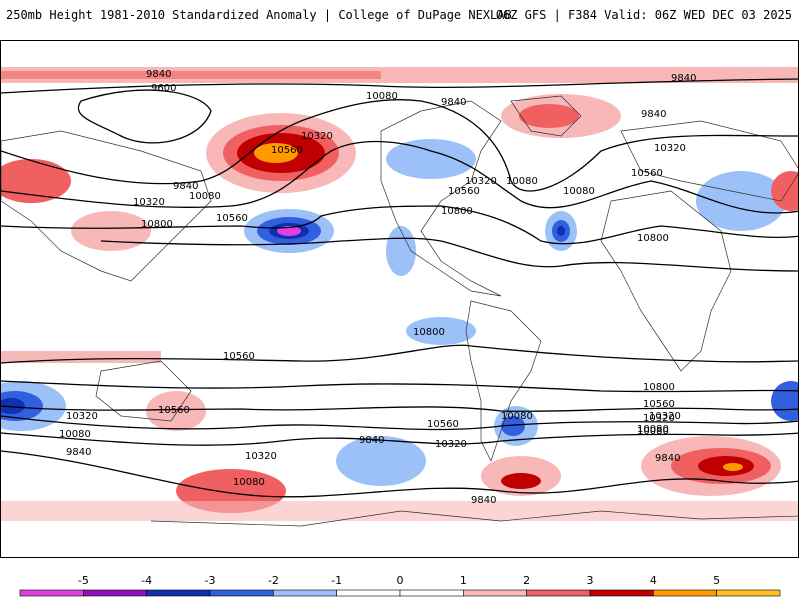 Image resolution: width=800 pixels, height=600 pixels. I want to click on colorbar-ticks: -5 -4 -3 -2 -1 0 1 2 3 4 5, so click(399, 580).